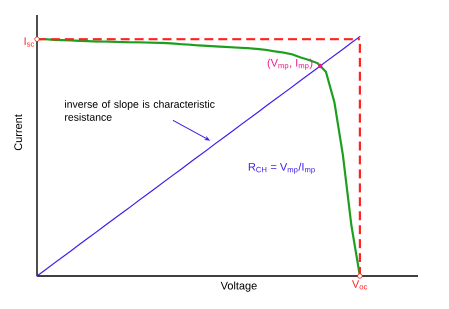 The height and width of the screenshot is (309, 449). What do you see at coordinates (18, 132) in the screenshot?
I see `y-axis-title: Current` at bounding box center [18, 132].